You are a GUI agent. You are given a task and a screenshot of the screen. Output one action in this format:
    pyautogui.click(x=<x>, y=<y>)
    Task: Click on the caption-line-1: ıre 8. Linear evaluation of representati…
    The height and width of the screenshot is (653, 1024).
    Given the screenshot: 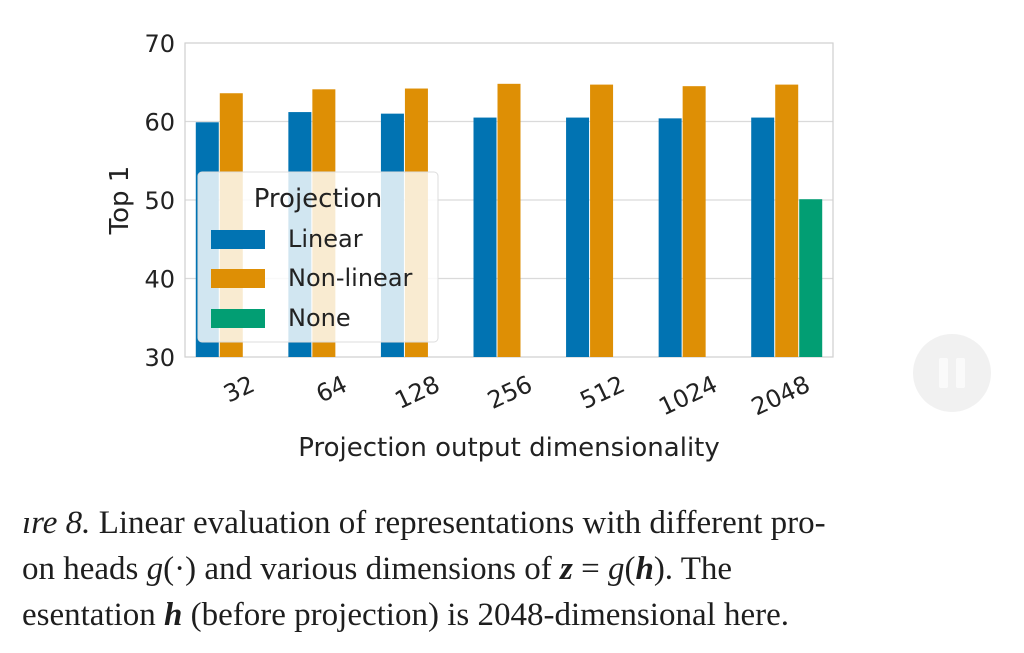 What is the action you would take?
    pyautogui.click(x=512, y=523)
    